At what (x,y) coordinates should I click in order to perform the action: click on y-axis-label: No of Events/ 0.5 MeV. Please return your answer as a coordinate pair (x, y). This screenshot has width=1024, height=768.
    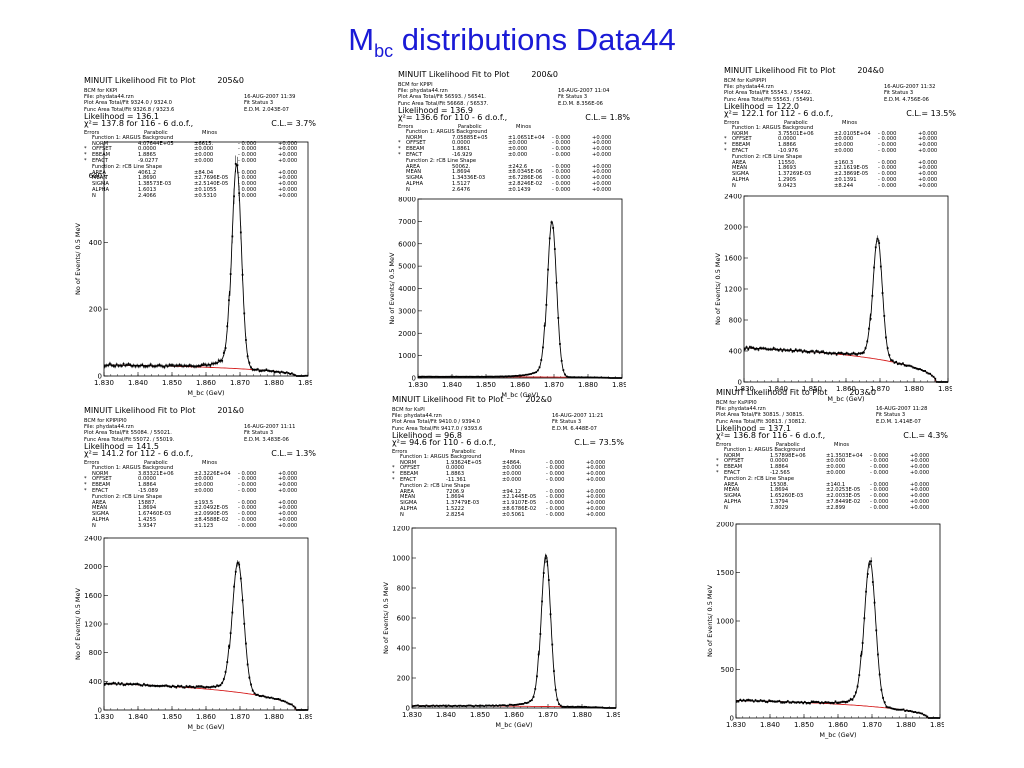
    Looking at the image, I should click on (78, 623).